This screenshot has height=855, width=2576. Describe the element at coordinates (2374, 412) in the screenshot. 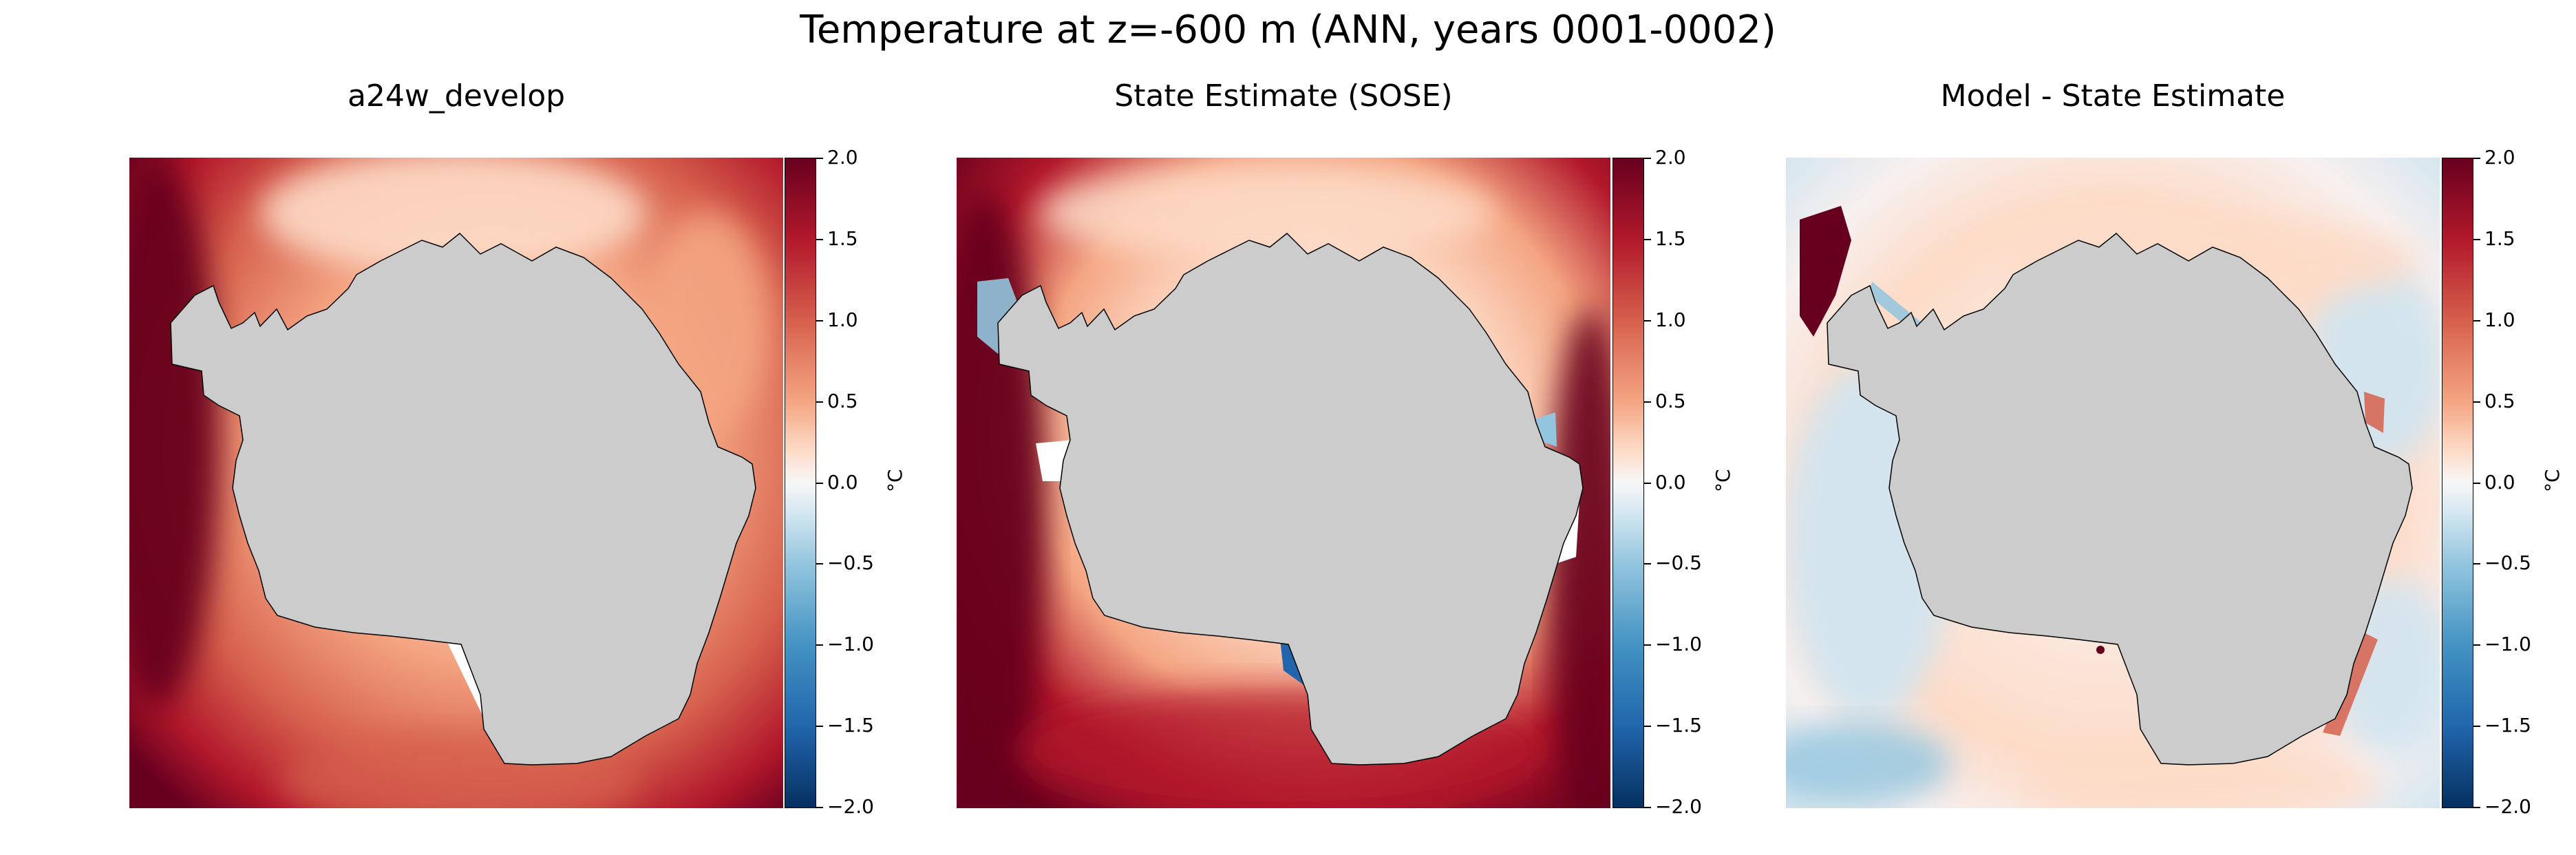

I see `warm-anomaly` at that location.